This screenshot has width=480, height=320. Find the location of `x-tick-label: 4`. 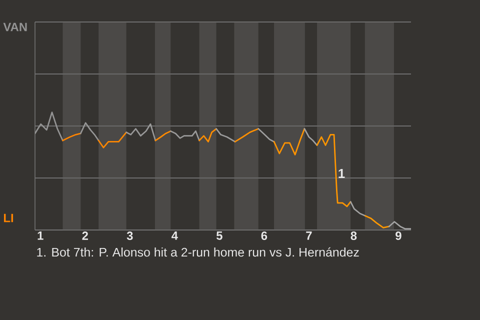

x-tick-label: 4 is located at coordinates (175, 236).